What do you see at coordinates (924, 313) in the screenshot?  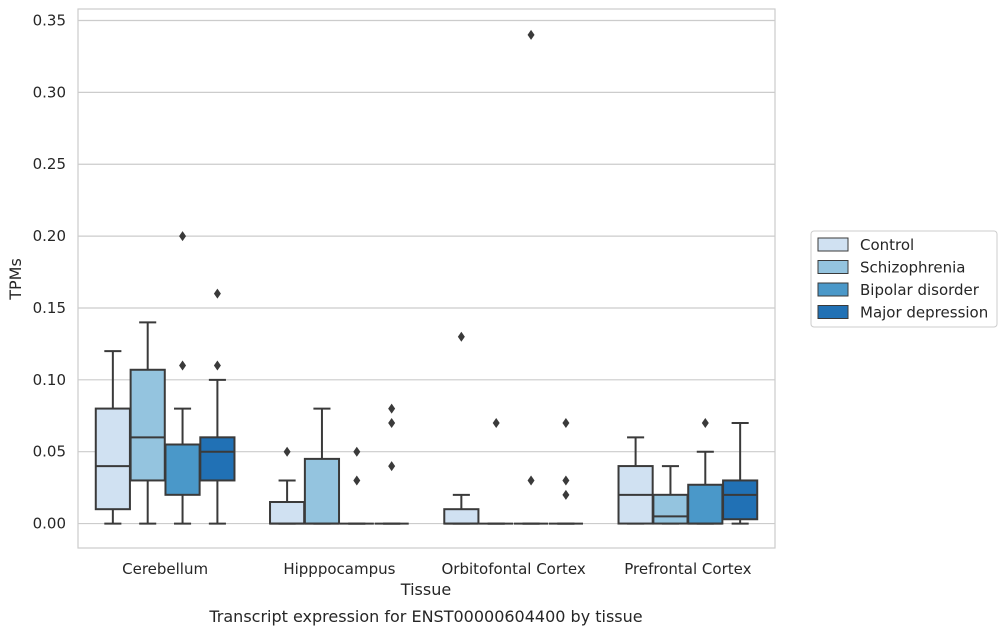 I see `legend-label: Major depression` at bounding box center [924, 313].